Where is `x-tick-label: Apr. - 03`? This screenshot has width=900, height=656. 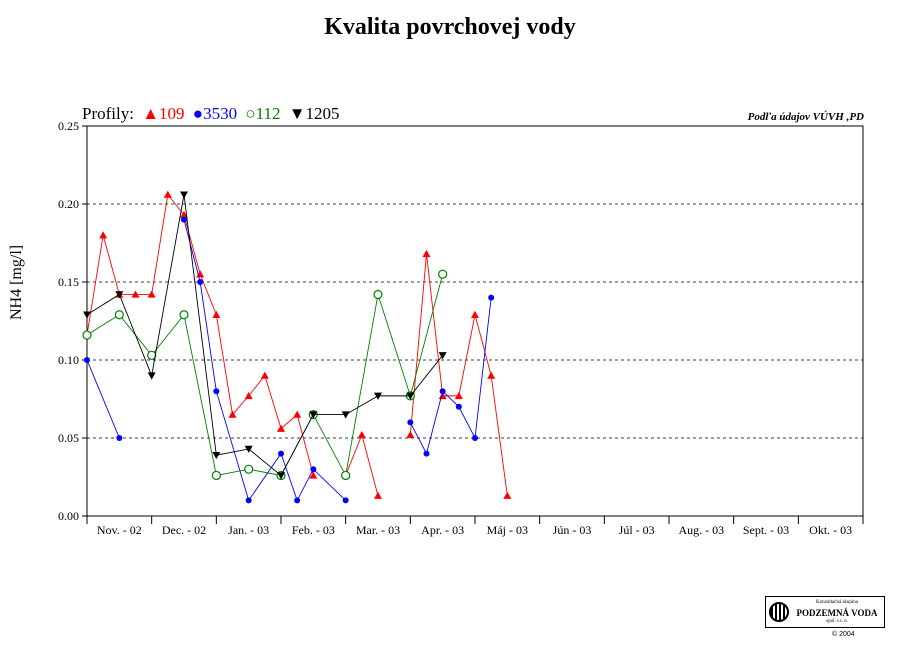 x-tick-label: Apr. - 03 is located at coordinates (442, 530).